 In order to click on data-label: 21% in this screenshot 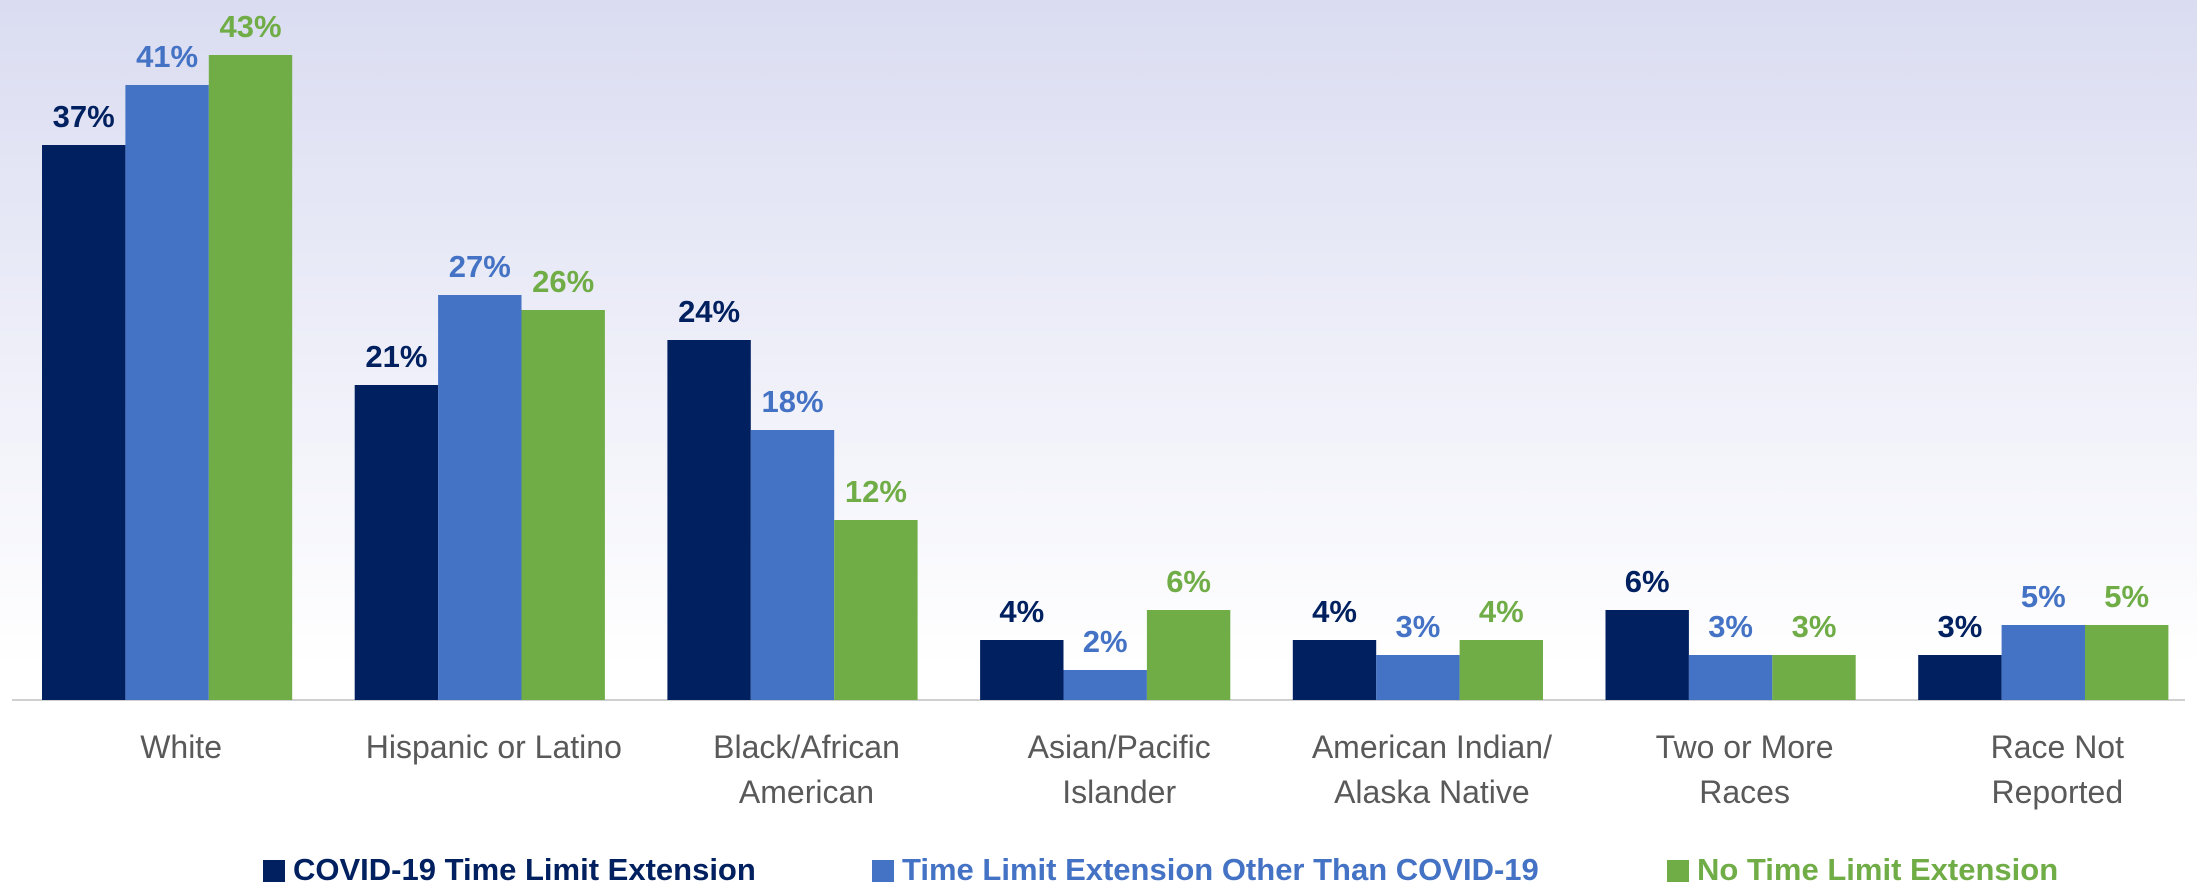, I will do `click(396, 356)`.